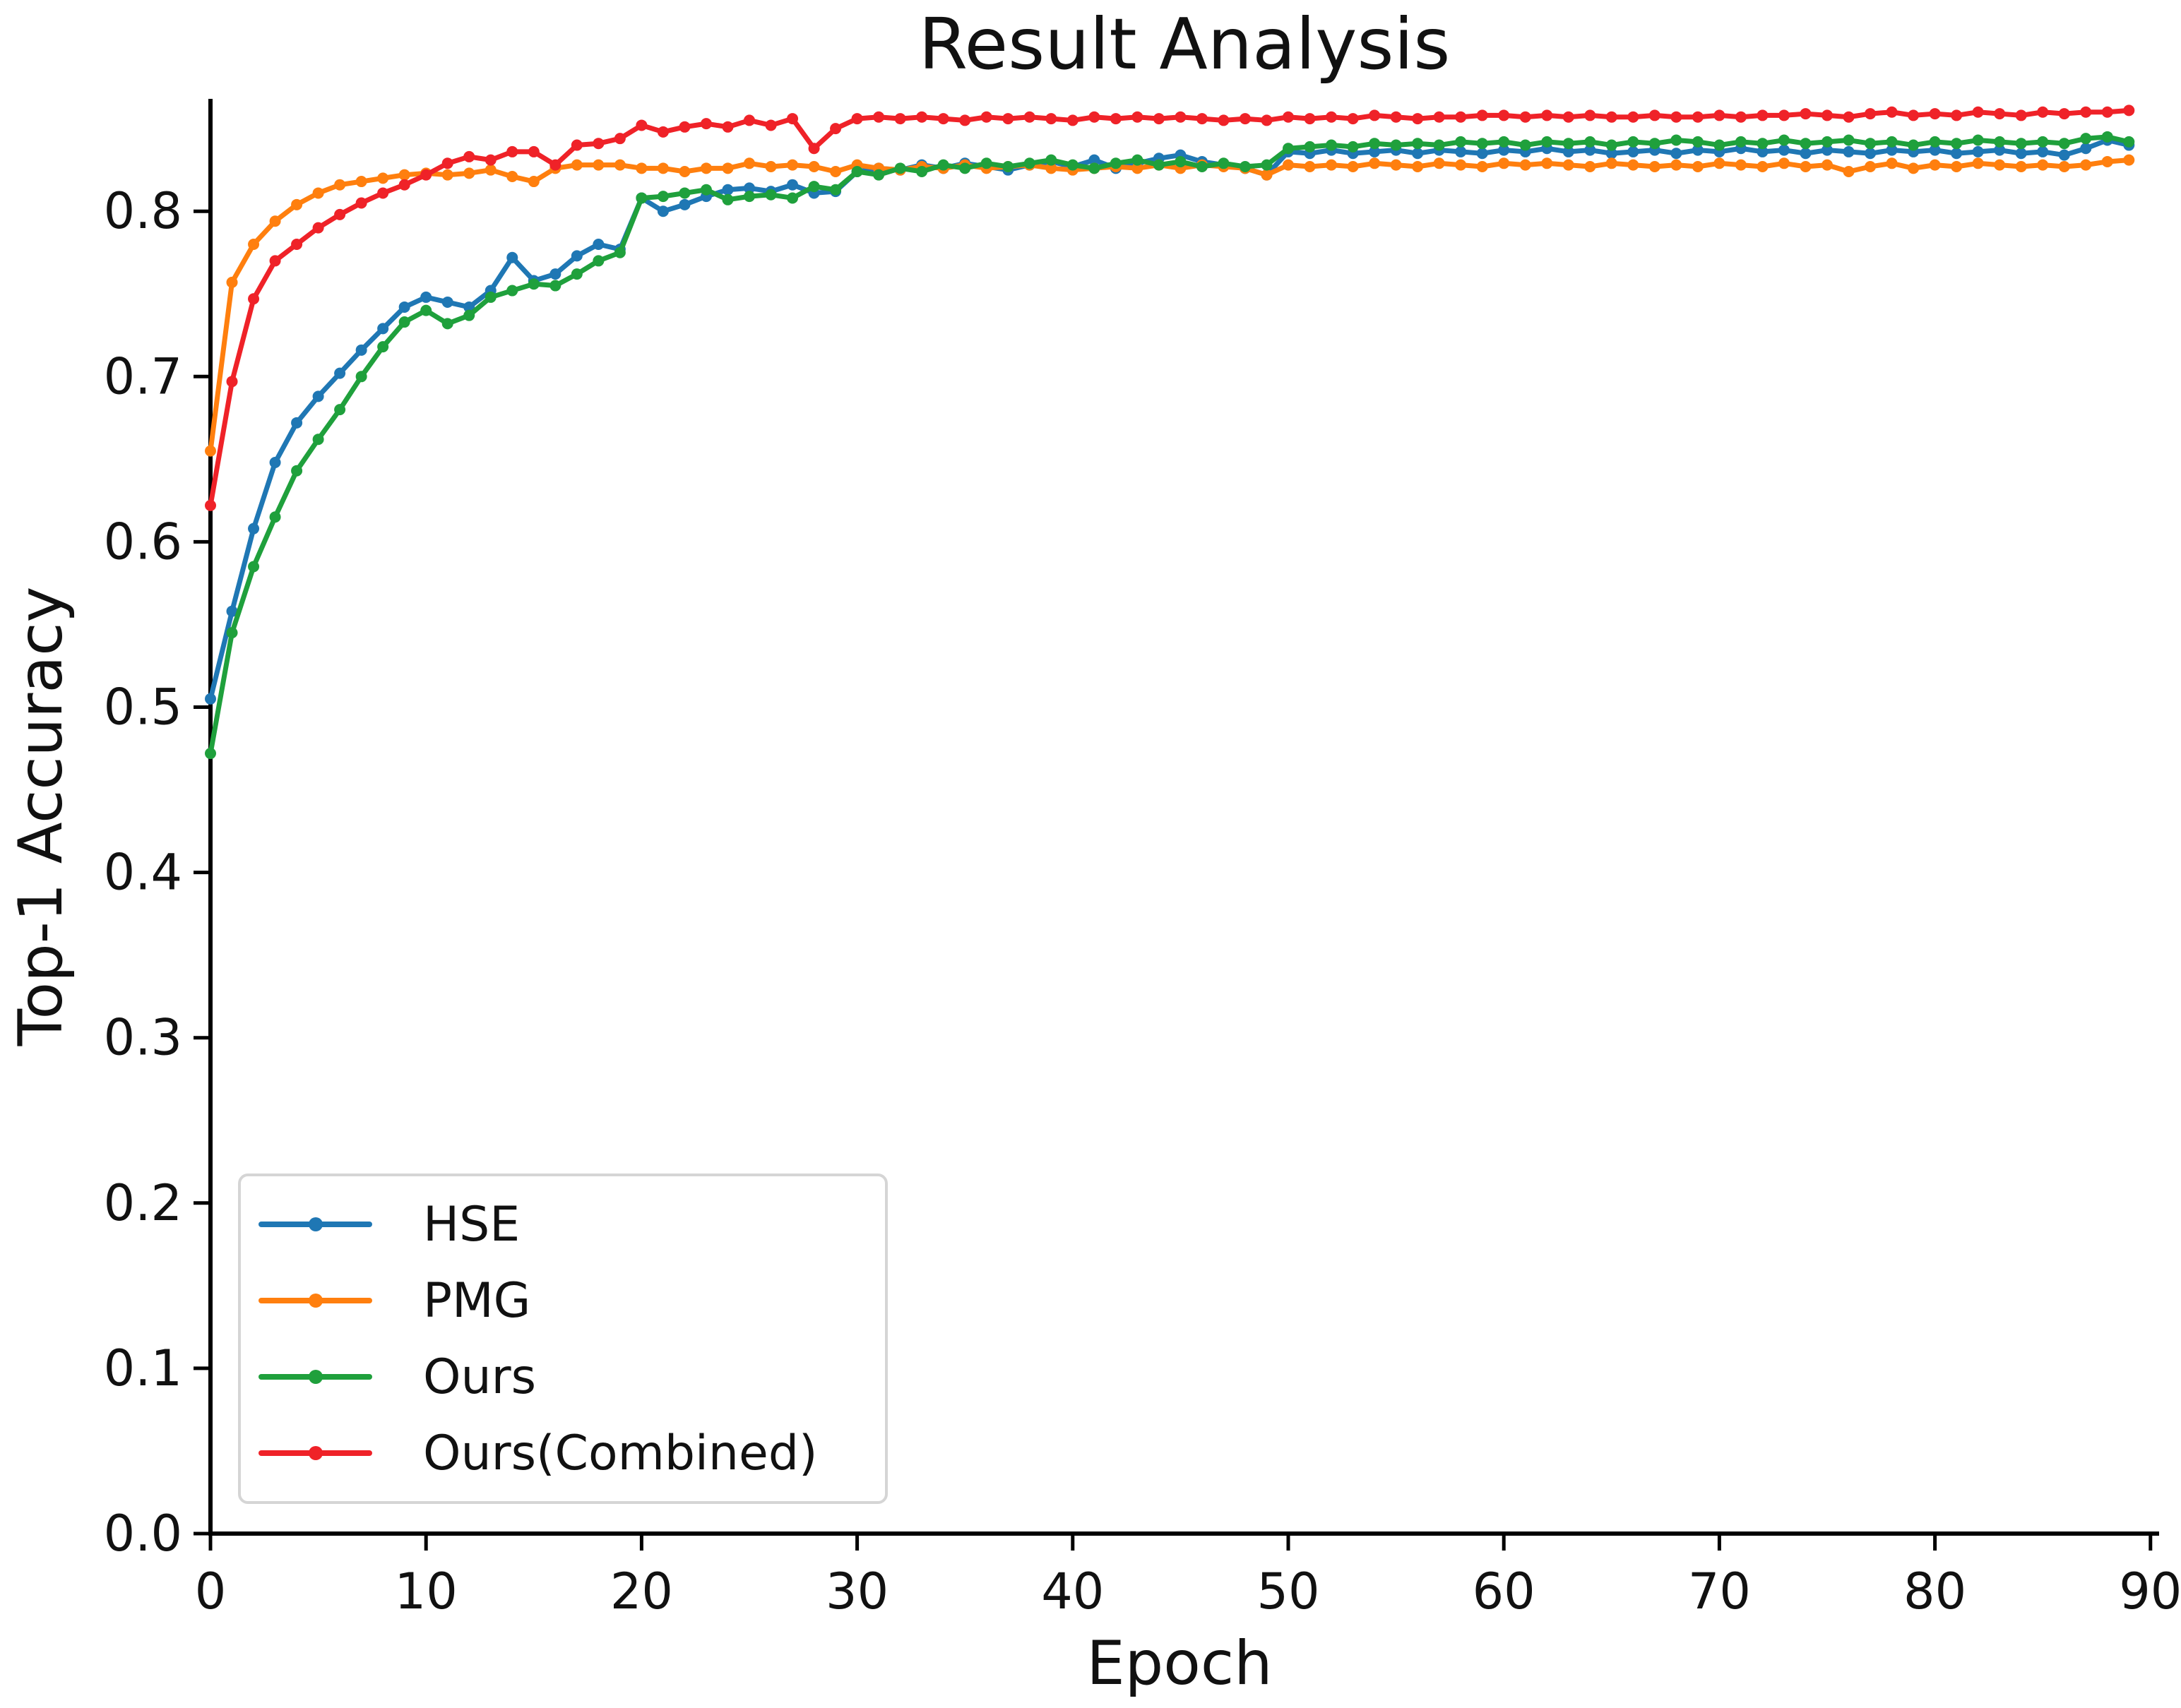 This screenshot has height=1708, width=2181. Describe the element at coordinates (315, 1301) in the screenshot. I see `legend-marker-dot-pmg` at that location.